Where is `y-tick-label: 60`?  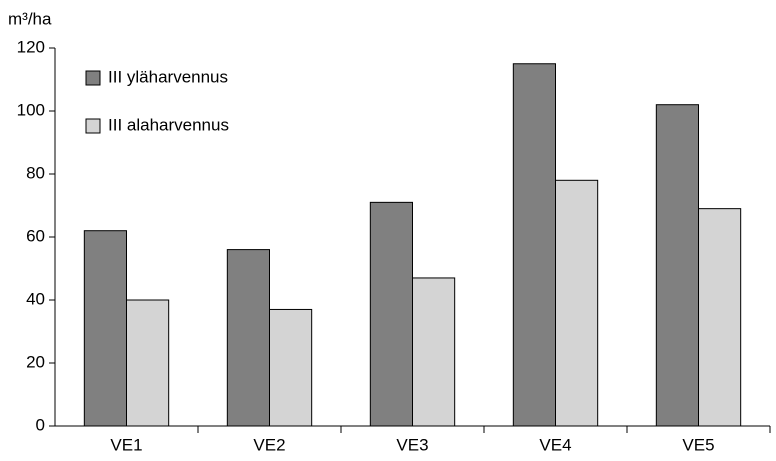
y-tick-label: 60 is located at coordinates (35, 235).